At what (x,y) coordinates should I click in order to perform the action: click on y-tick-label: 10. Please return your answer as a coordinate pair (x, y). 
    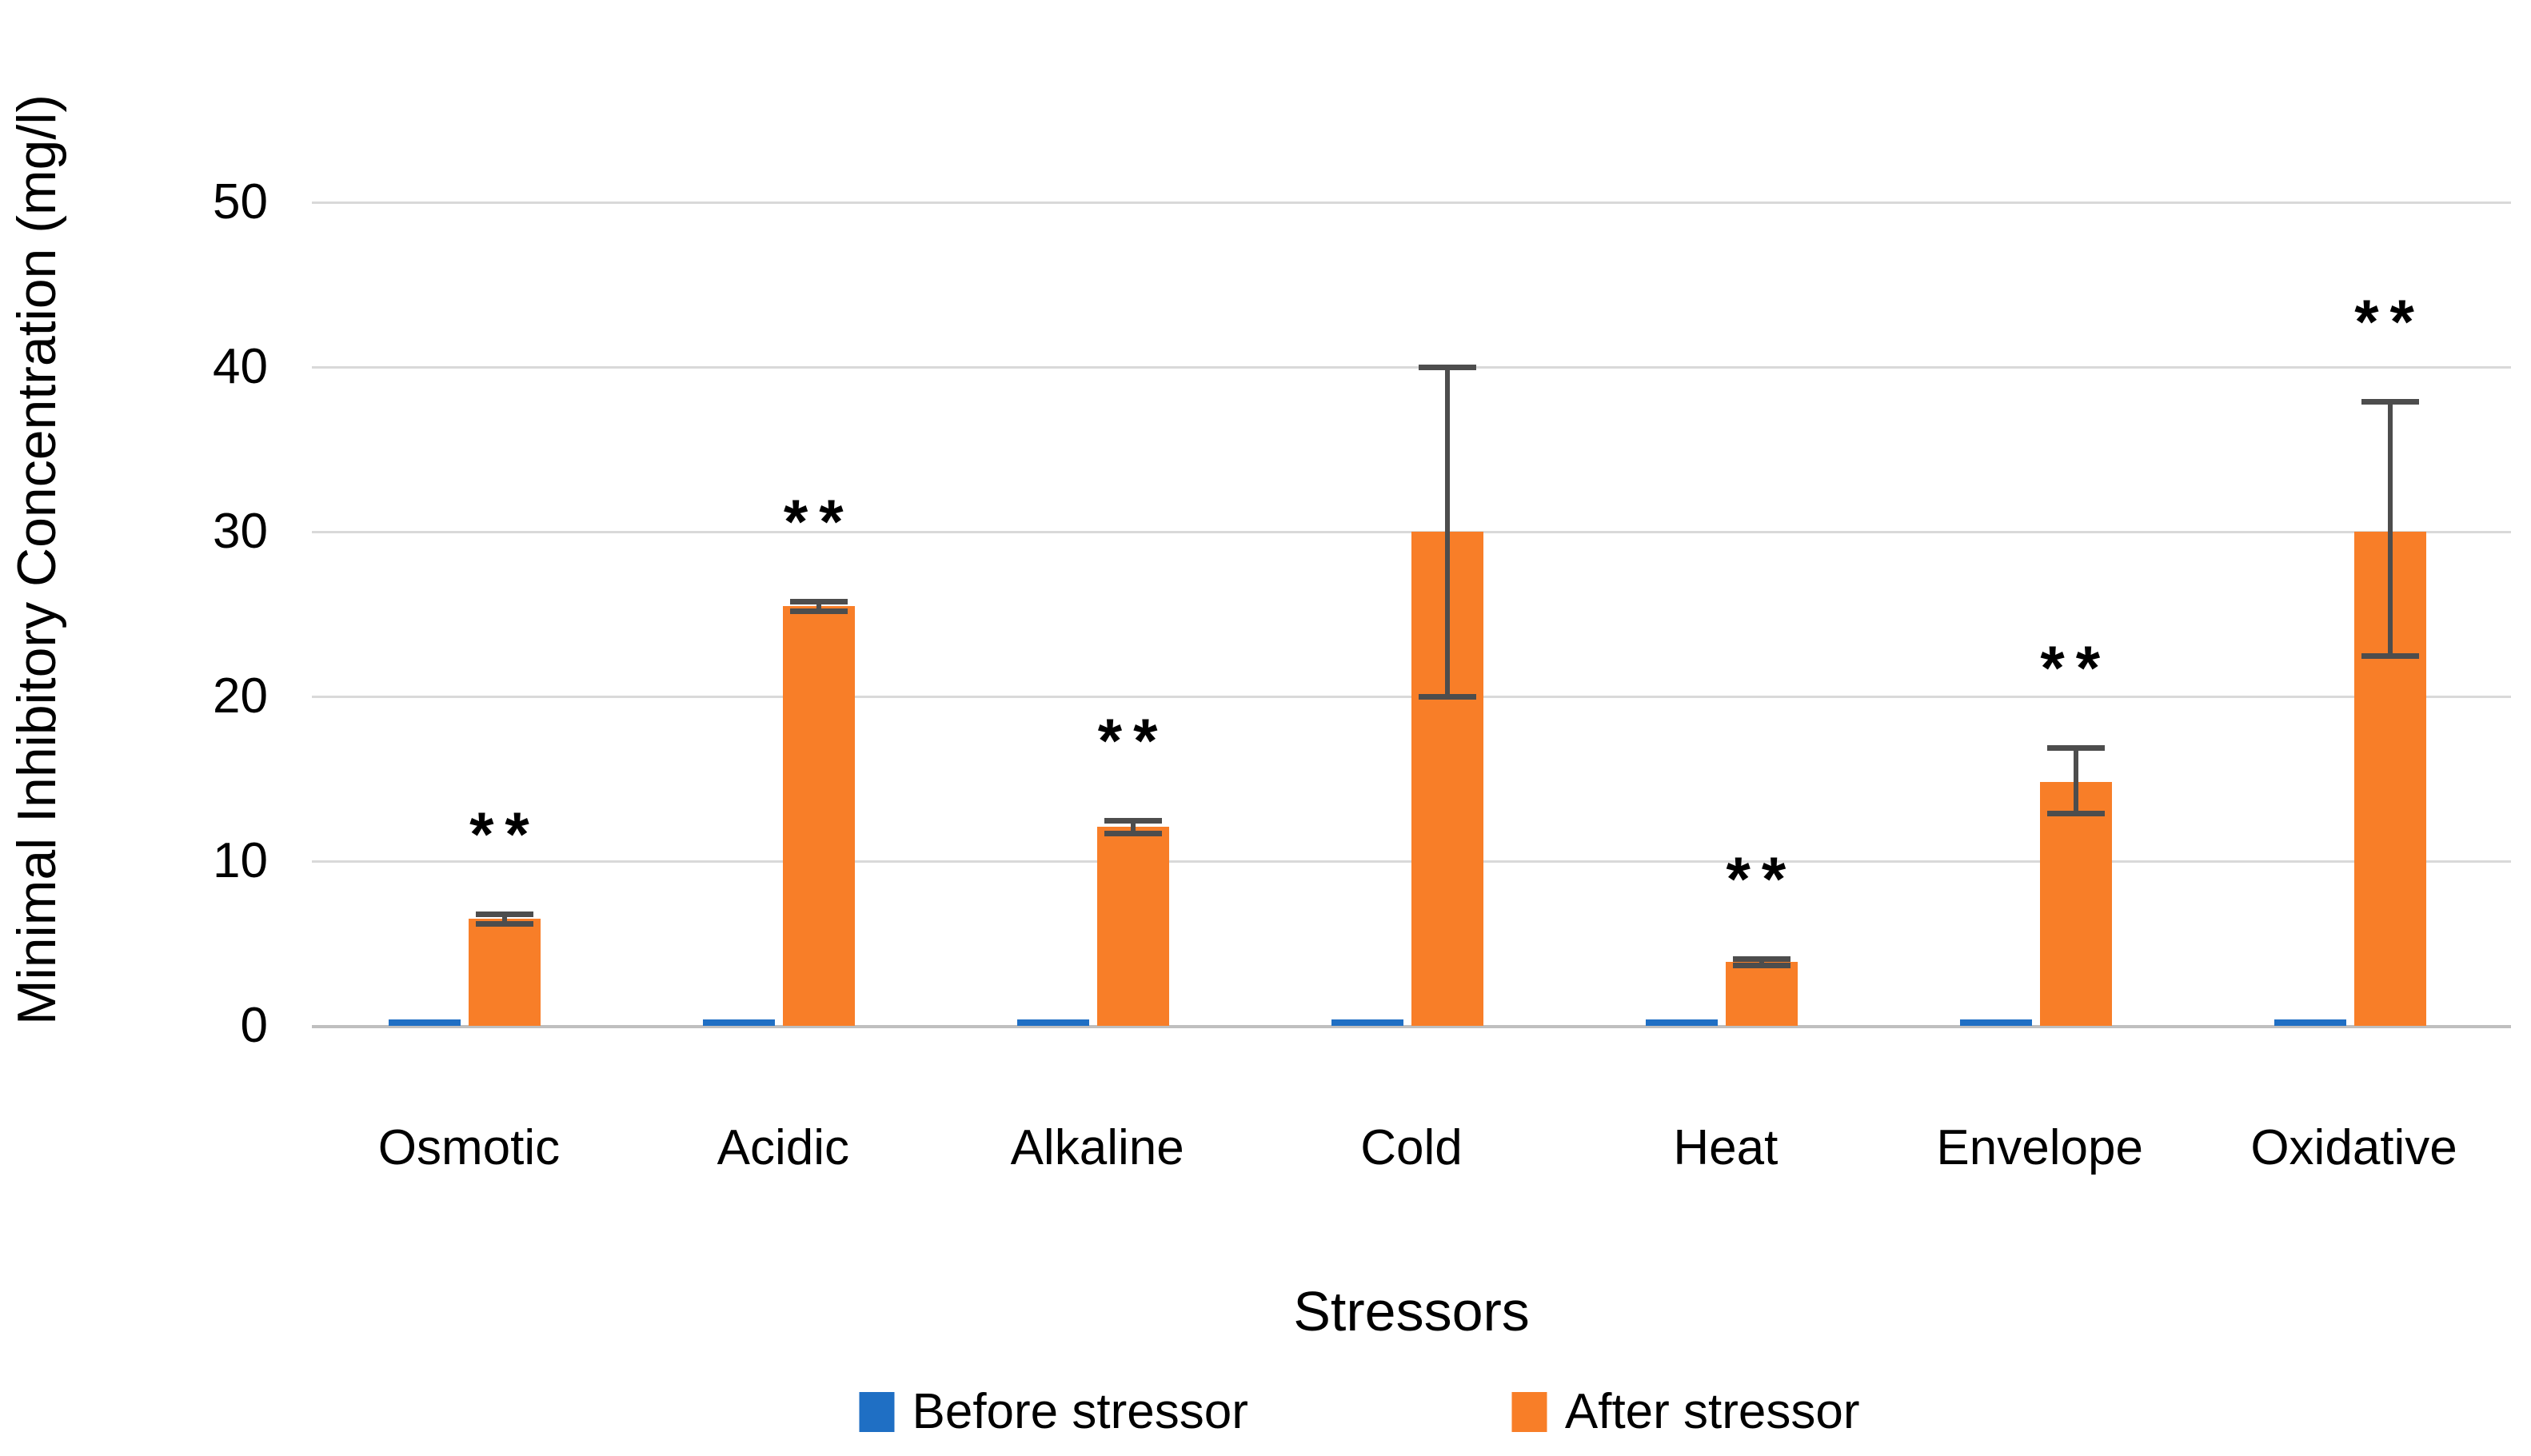
    Looking at the image, I should click on (240, 860).